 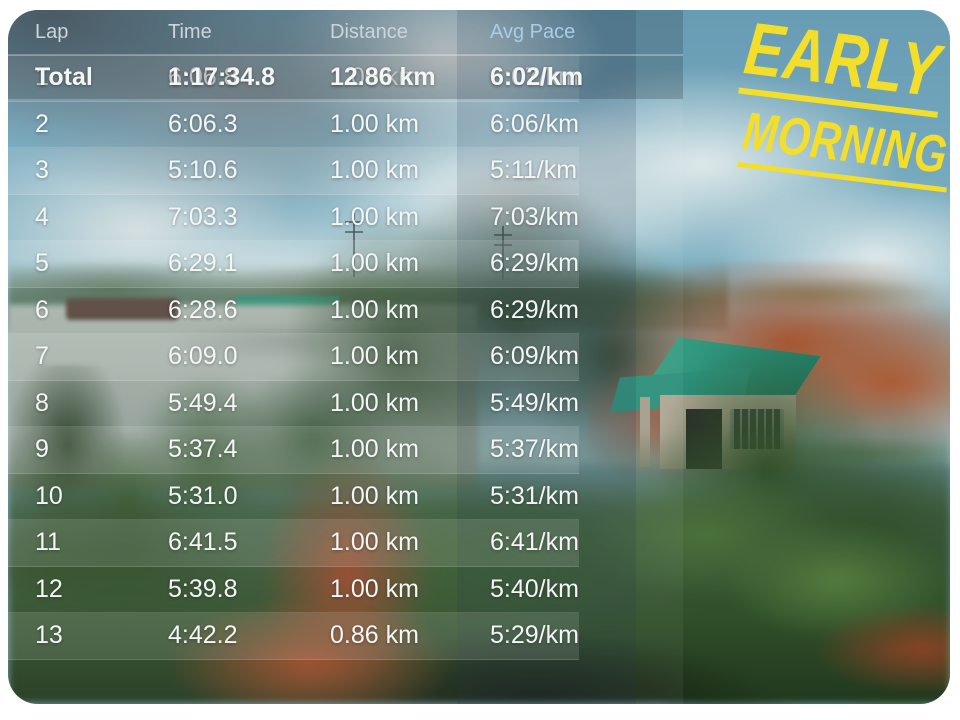 I want to click on lap-cell: 9, so click(x=42, y=449).